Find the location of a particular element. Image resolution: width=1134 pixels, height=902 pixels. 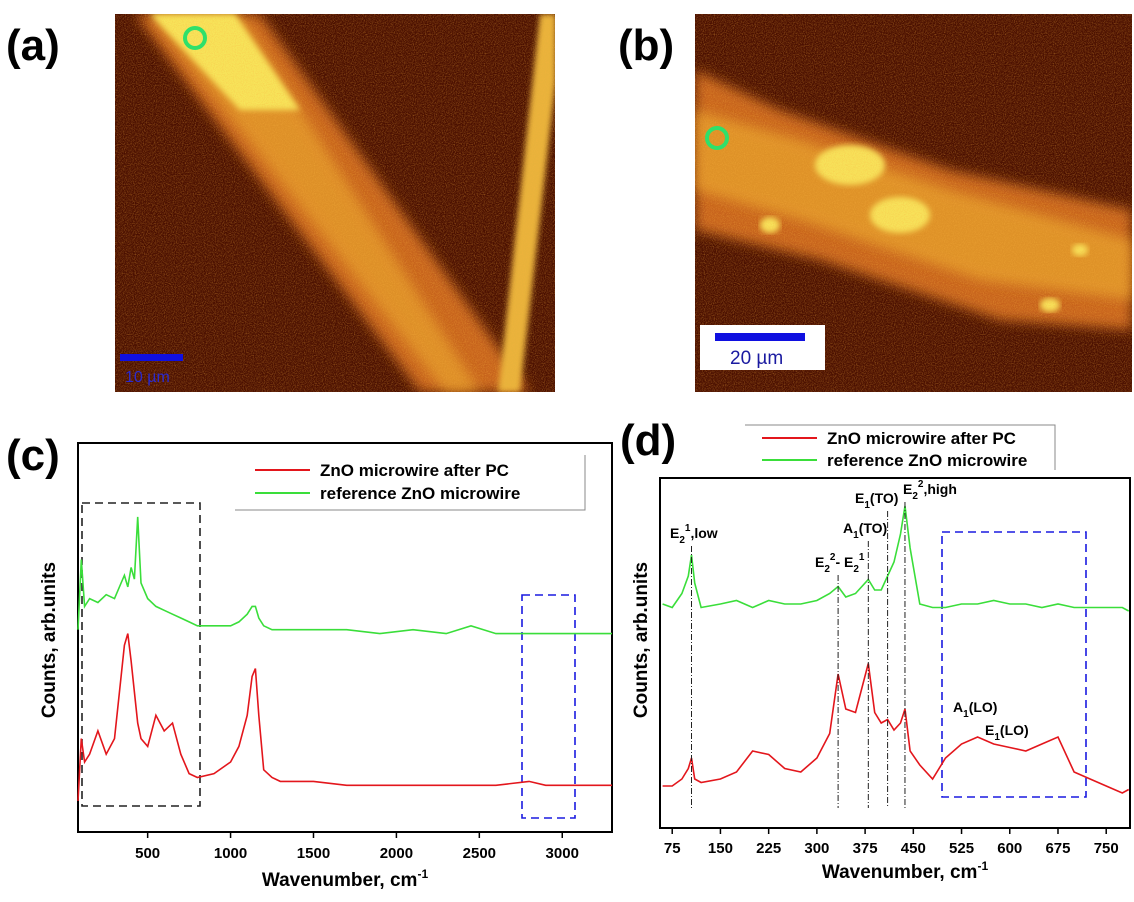

x-tick-label: 600 is located at coordinates (1009, 848).